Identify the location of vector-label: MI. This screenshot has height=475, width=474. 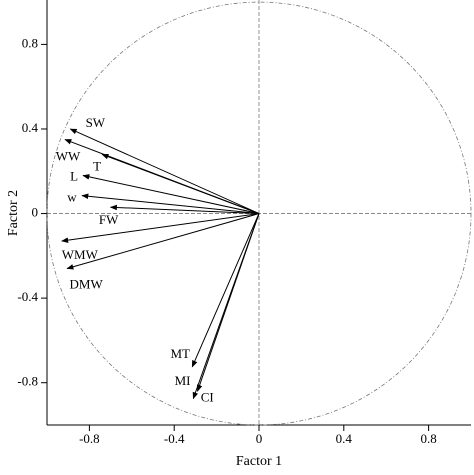
(183, 380).